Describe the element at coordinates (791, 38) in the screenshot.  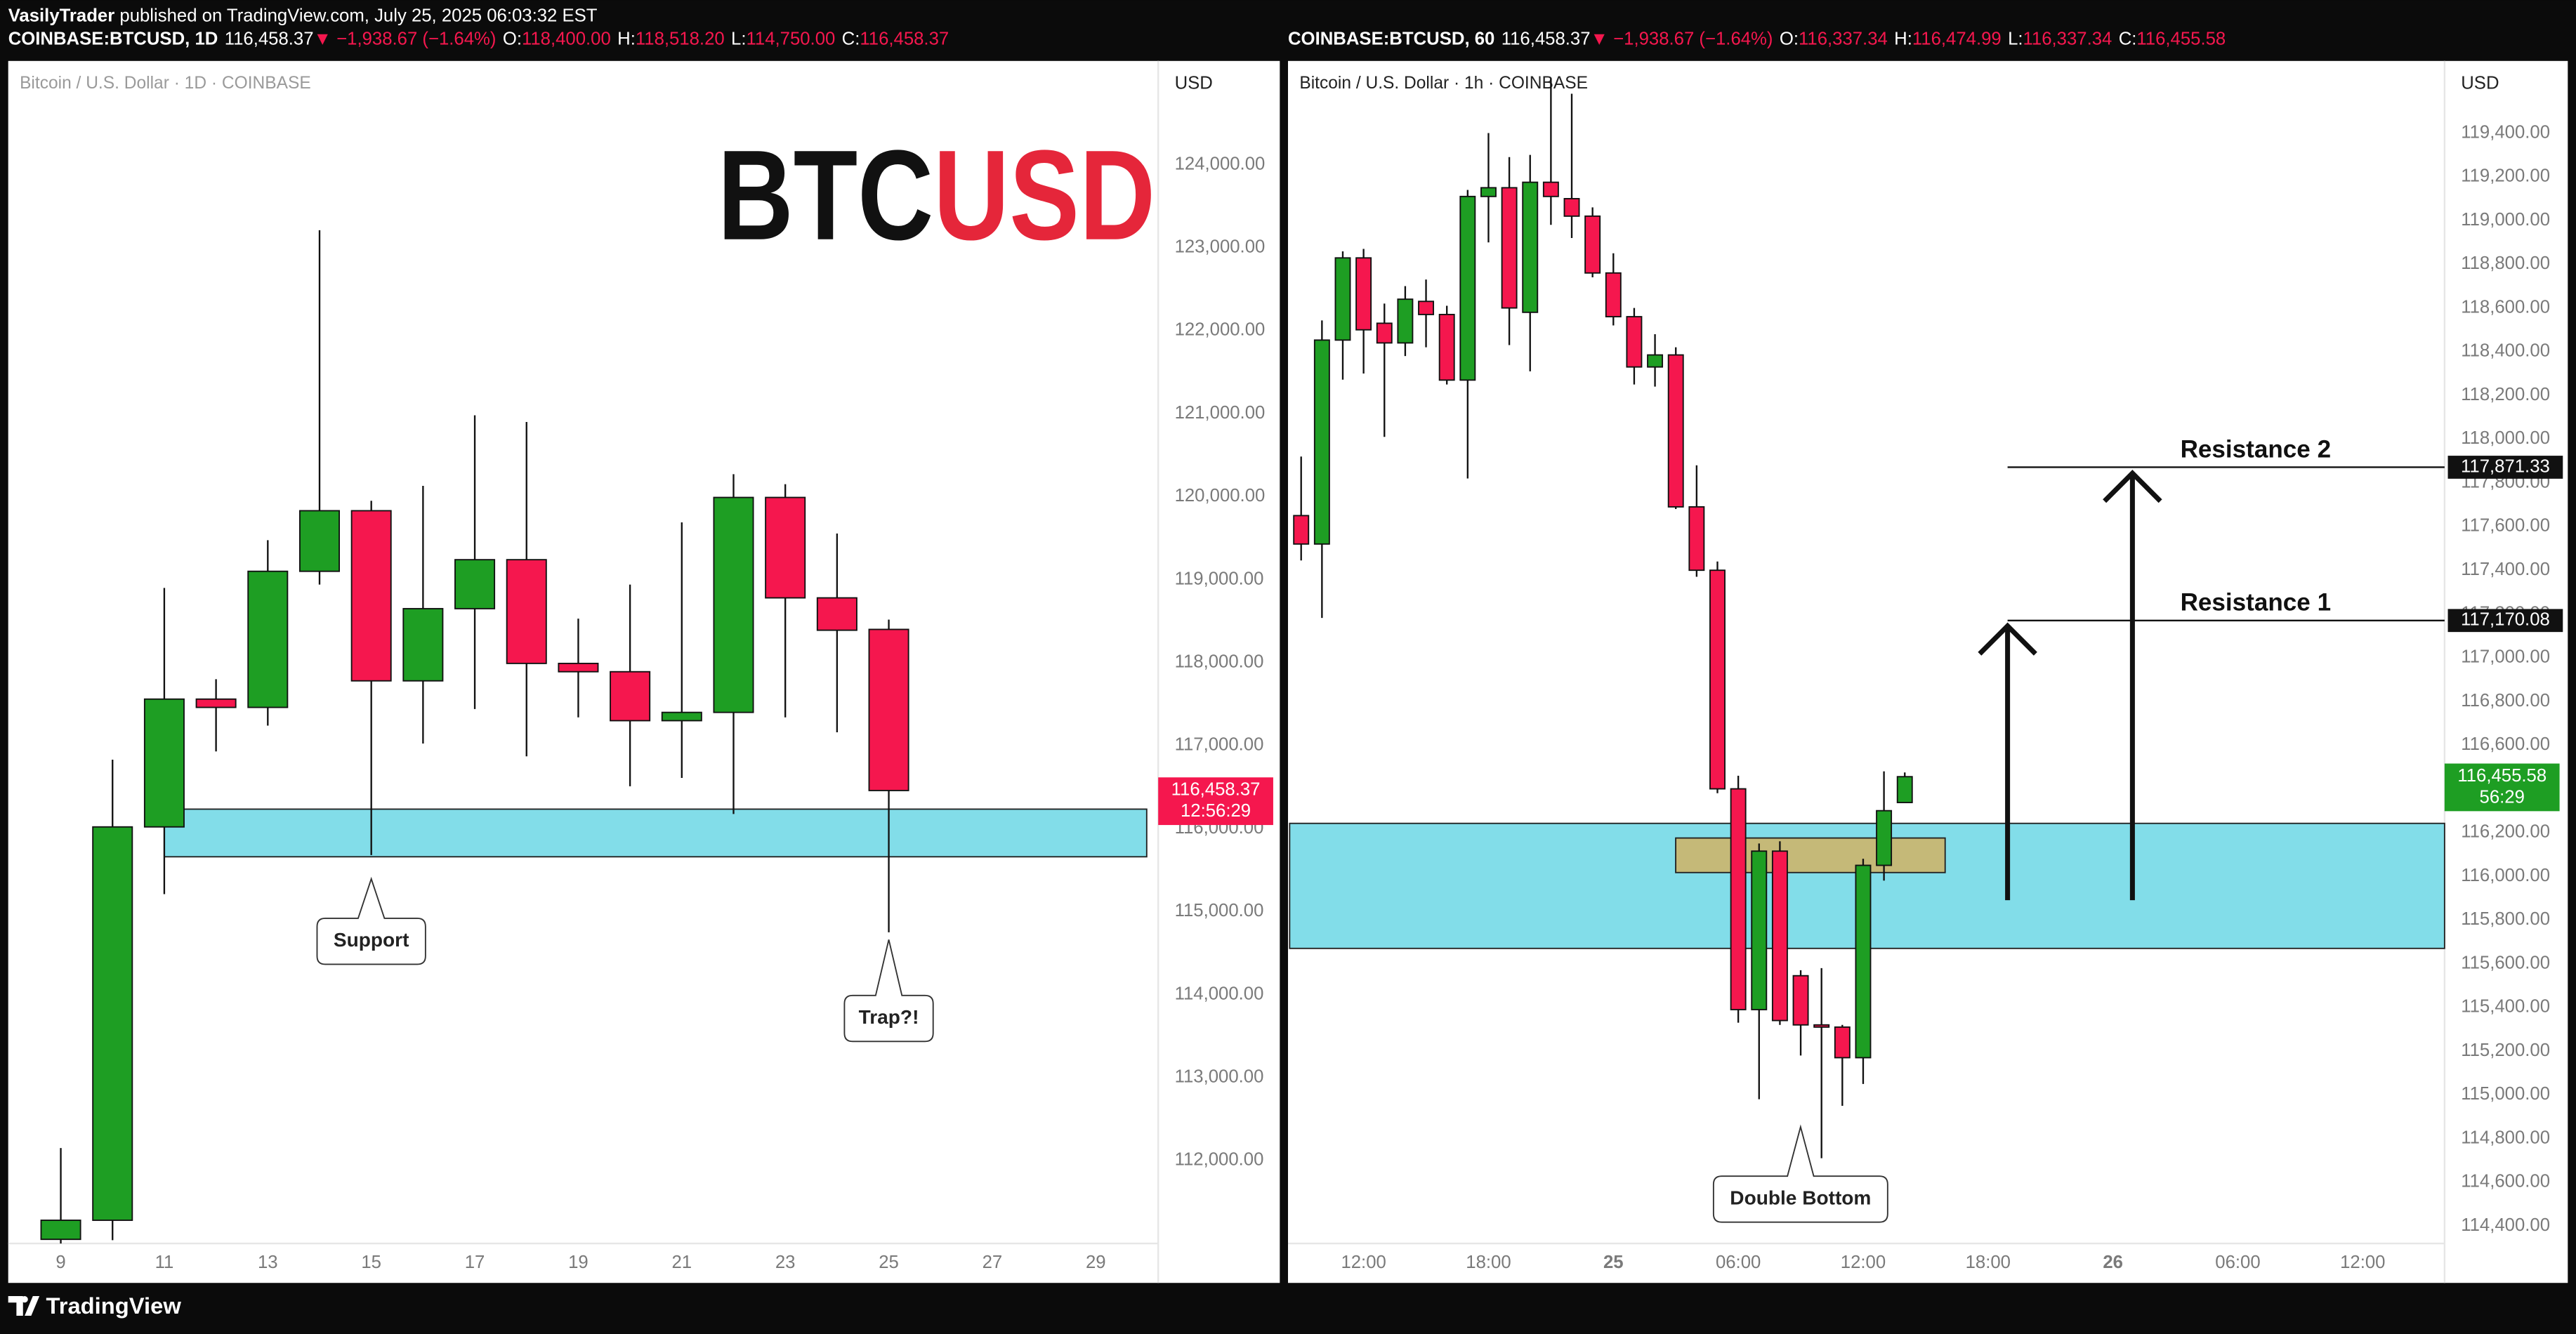
I see `ohlc-value: 114,750.00` at that location.